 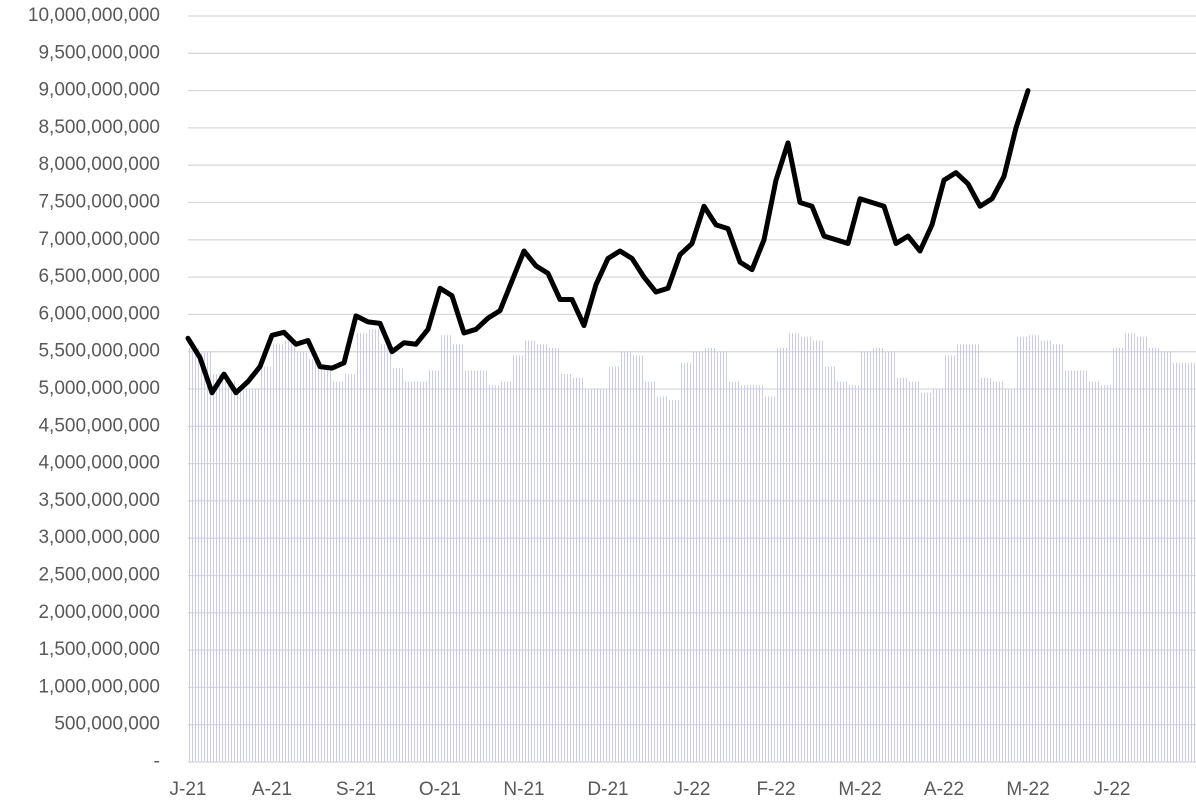 What do you see at coordinates (94, 15) in the screenshot?
I see `y-tick-label: 10,000,000,000` at bounding box center [94, 15].